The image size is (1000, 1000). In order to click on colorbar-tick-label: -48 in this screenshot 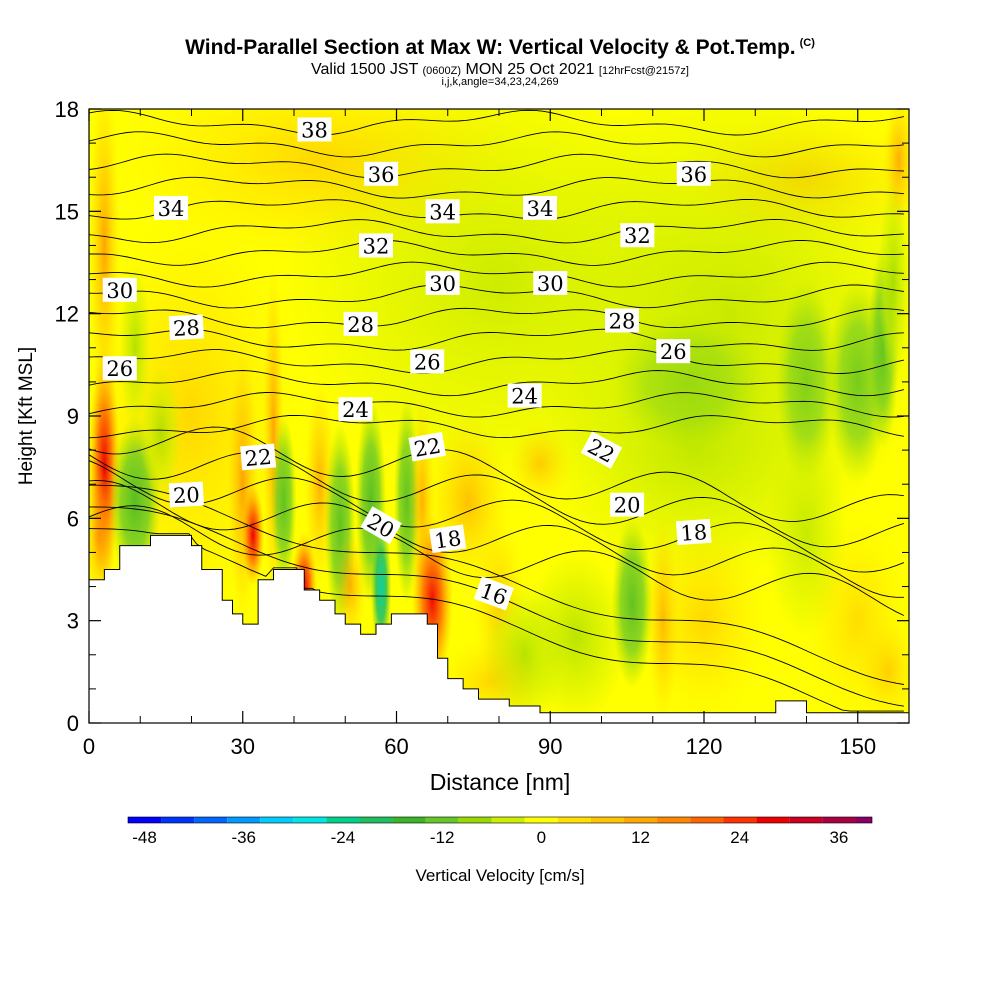, I will do `click(144, 837)`.